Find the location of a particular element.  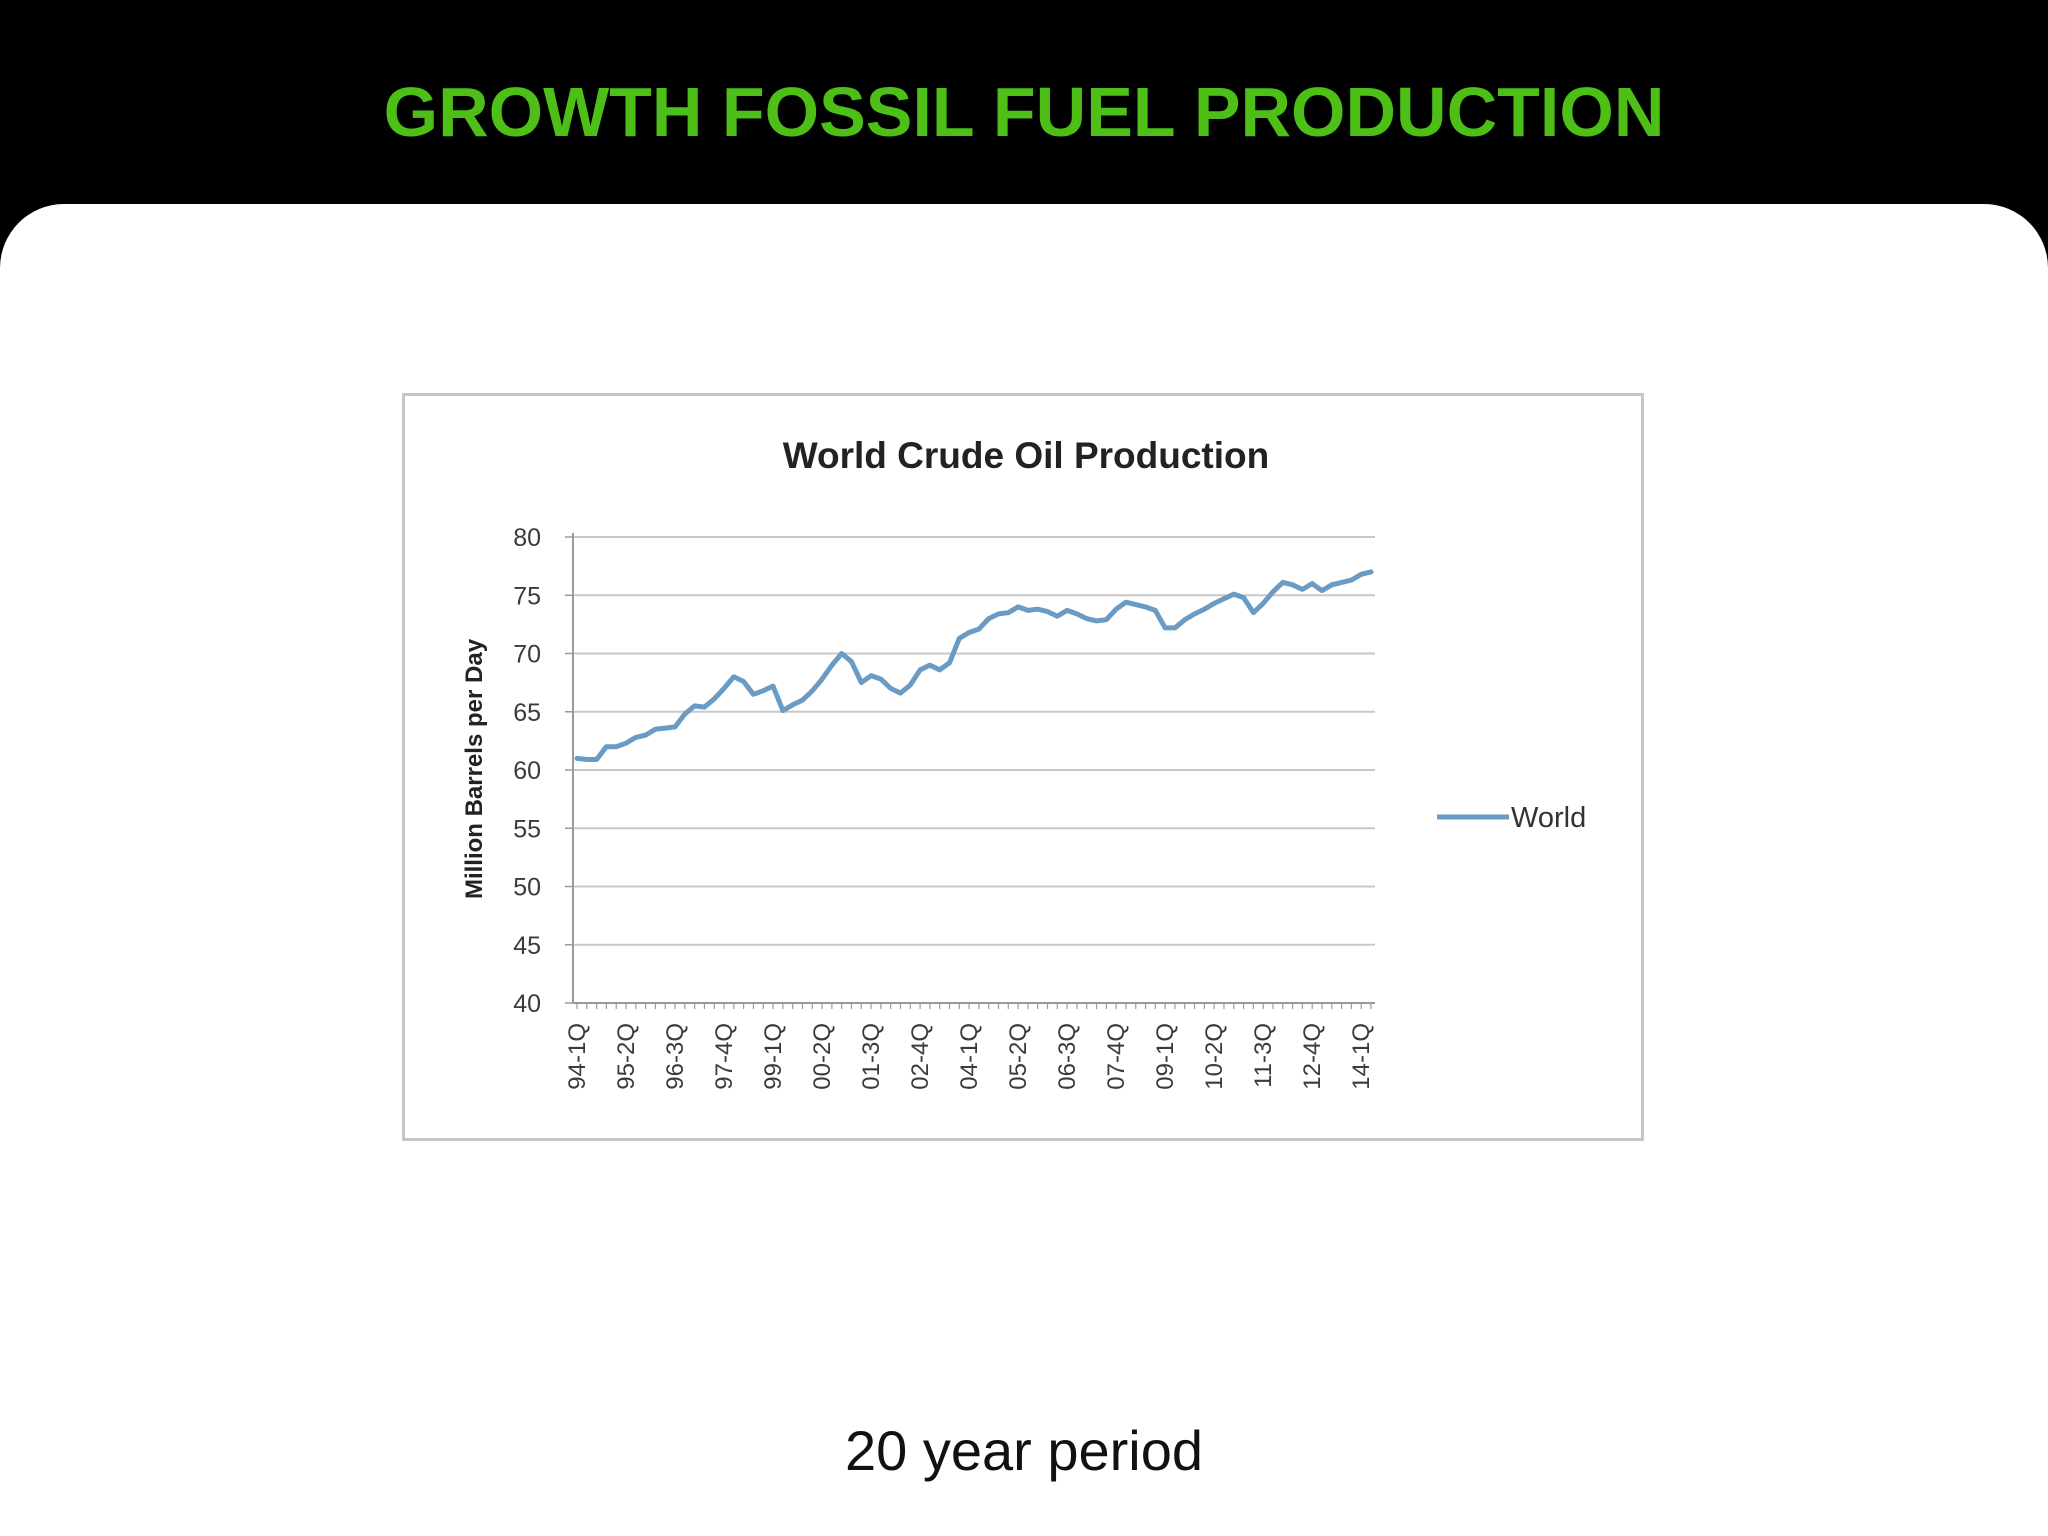

y-axis-label: Million Barrels per Day is located at coordinates (474, 768).